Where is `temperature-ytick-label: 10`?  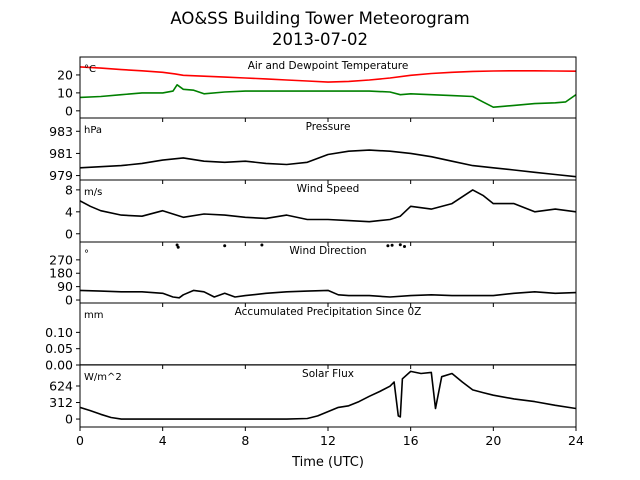 temperature-ytick-label: 10 is located at coordinates (65, 92).